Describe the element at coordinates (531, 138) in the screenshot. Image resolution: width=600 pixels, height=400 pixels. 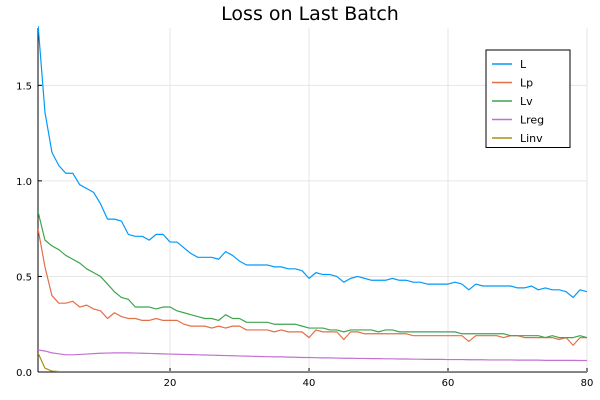
I see `legend-label: Linv` at that location.